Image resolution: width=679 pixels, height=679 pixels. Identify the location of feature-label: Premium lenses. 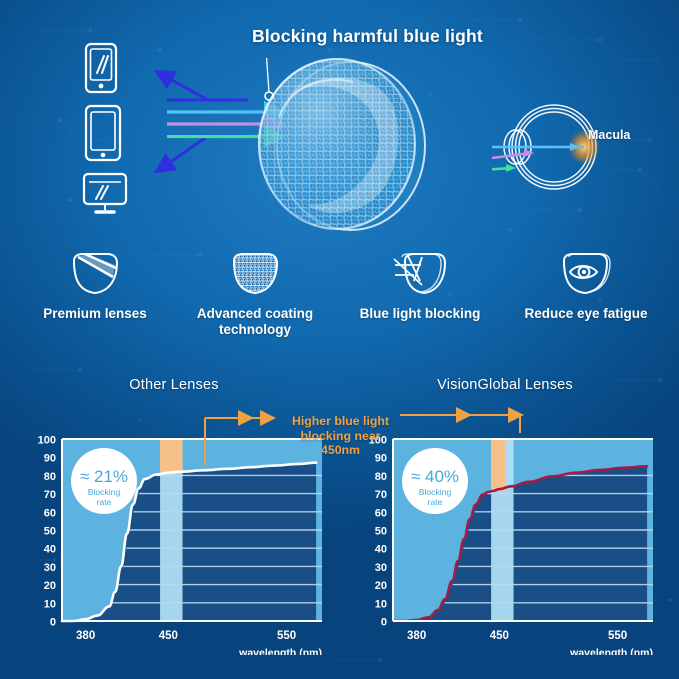
(95, 313).